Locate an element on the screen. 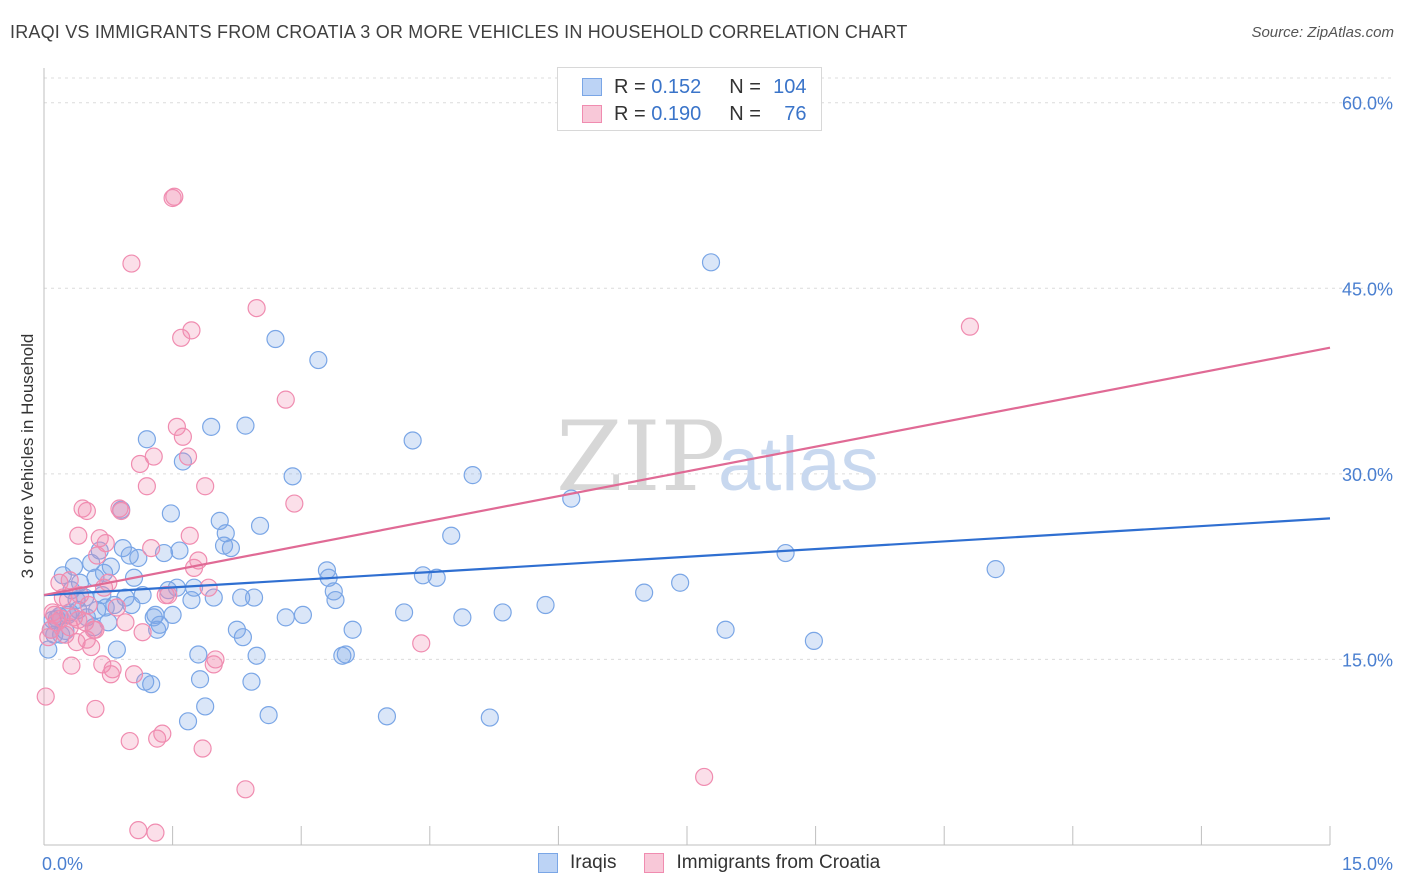  n-value: 104 is located at coordinates (790, 86).